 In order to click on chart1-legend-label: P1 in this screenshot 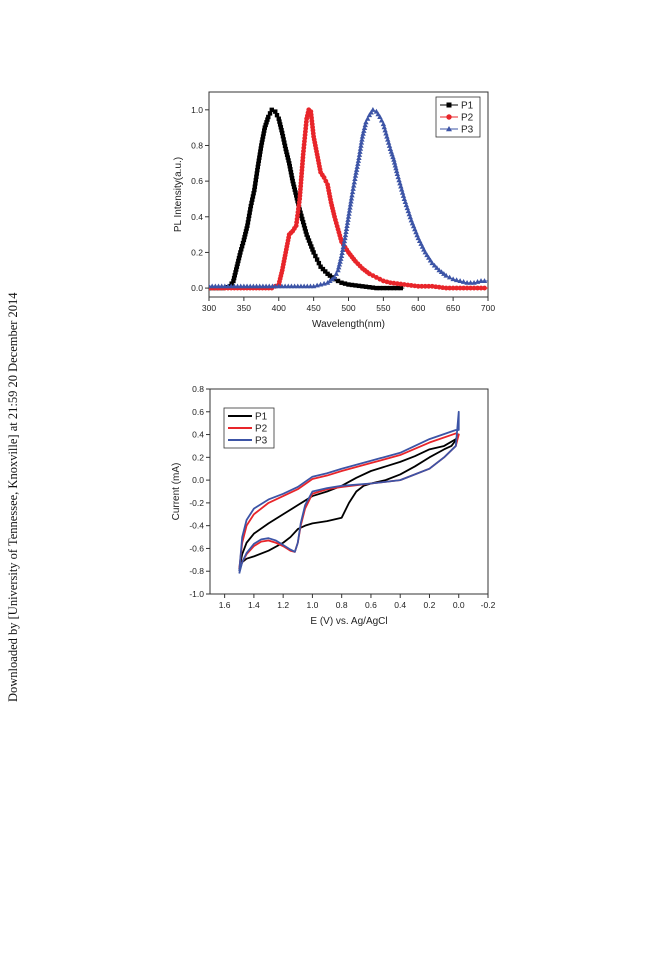, I will do `click(467, 106)`.